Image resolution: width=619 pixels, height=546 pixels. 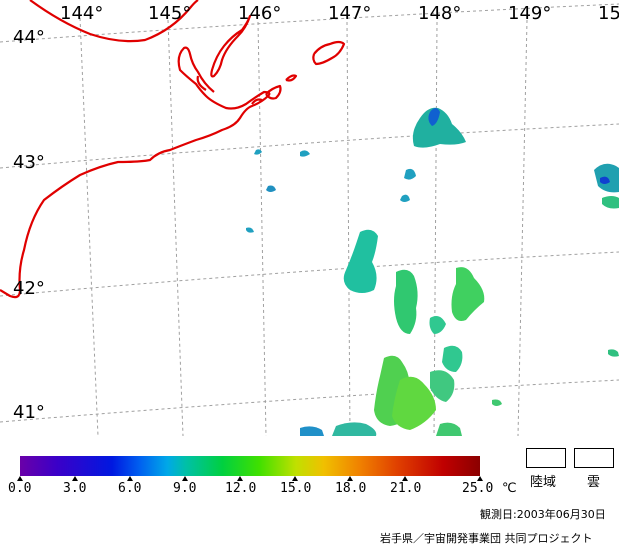 What do you see at coordinates (82, 13) in the screenshot?
I see `longitude-label-144: 144°` at bounding box center [82, 13].